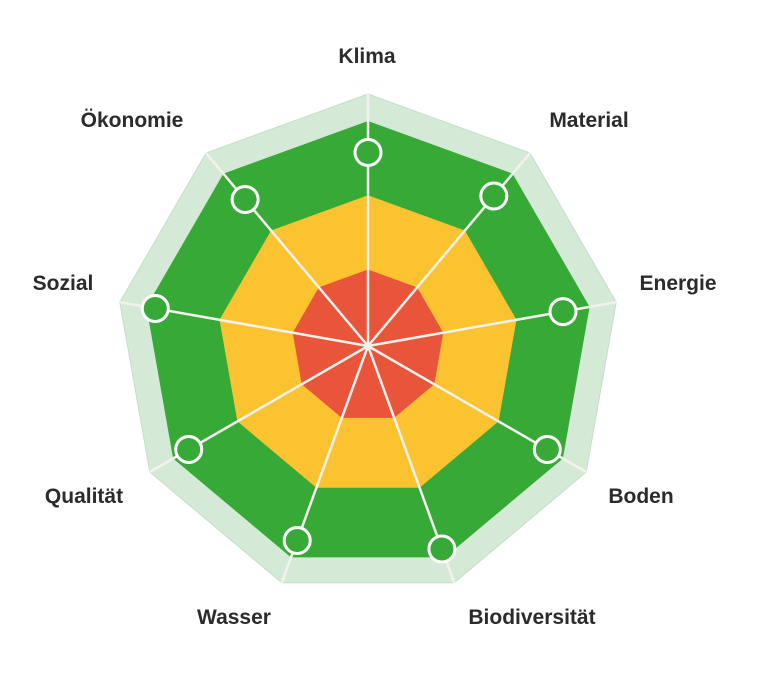 The image size is (762, 676). What do you see at coordinates (442, 549) in the screenshot?
I see `marker-biodiversitat` at bounding box center [442, 549].